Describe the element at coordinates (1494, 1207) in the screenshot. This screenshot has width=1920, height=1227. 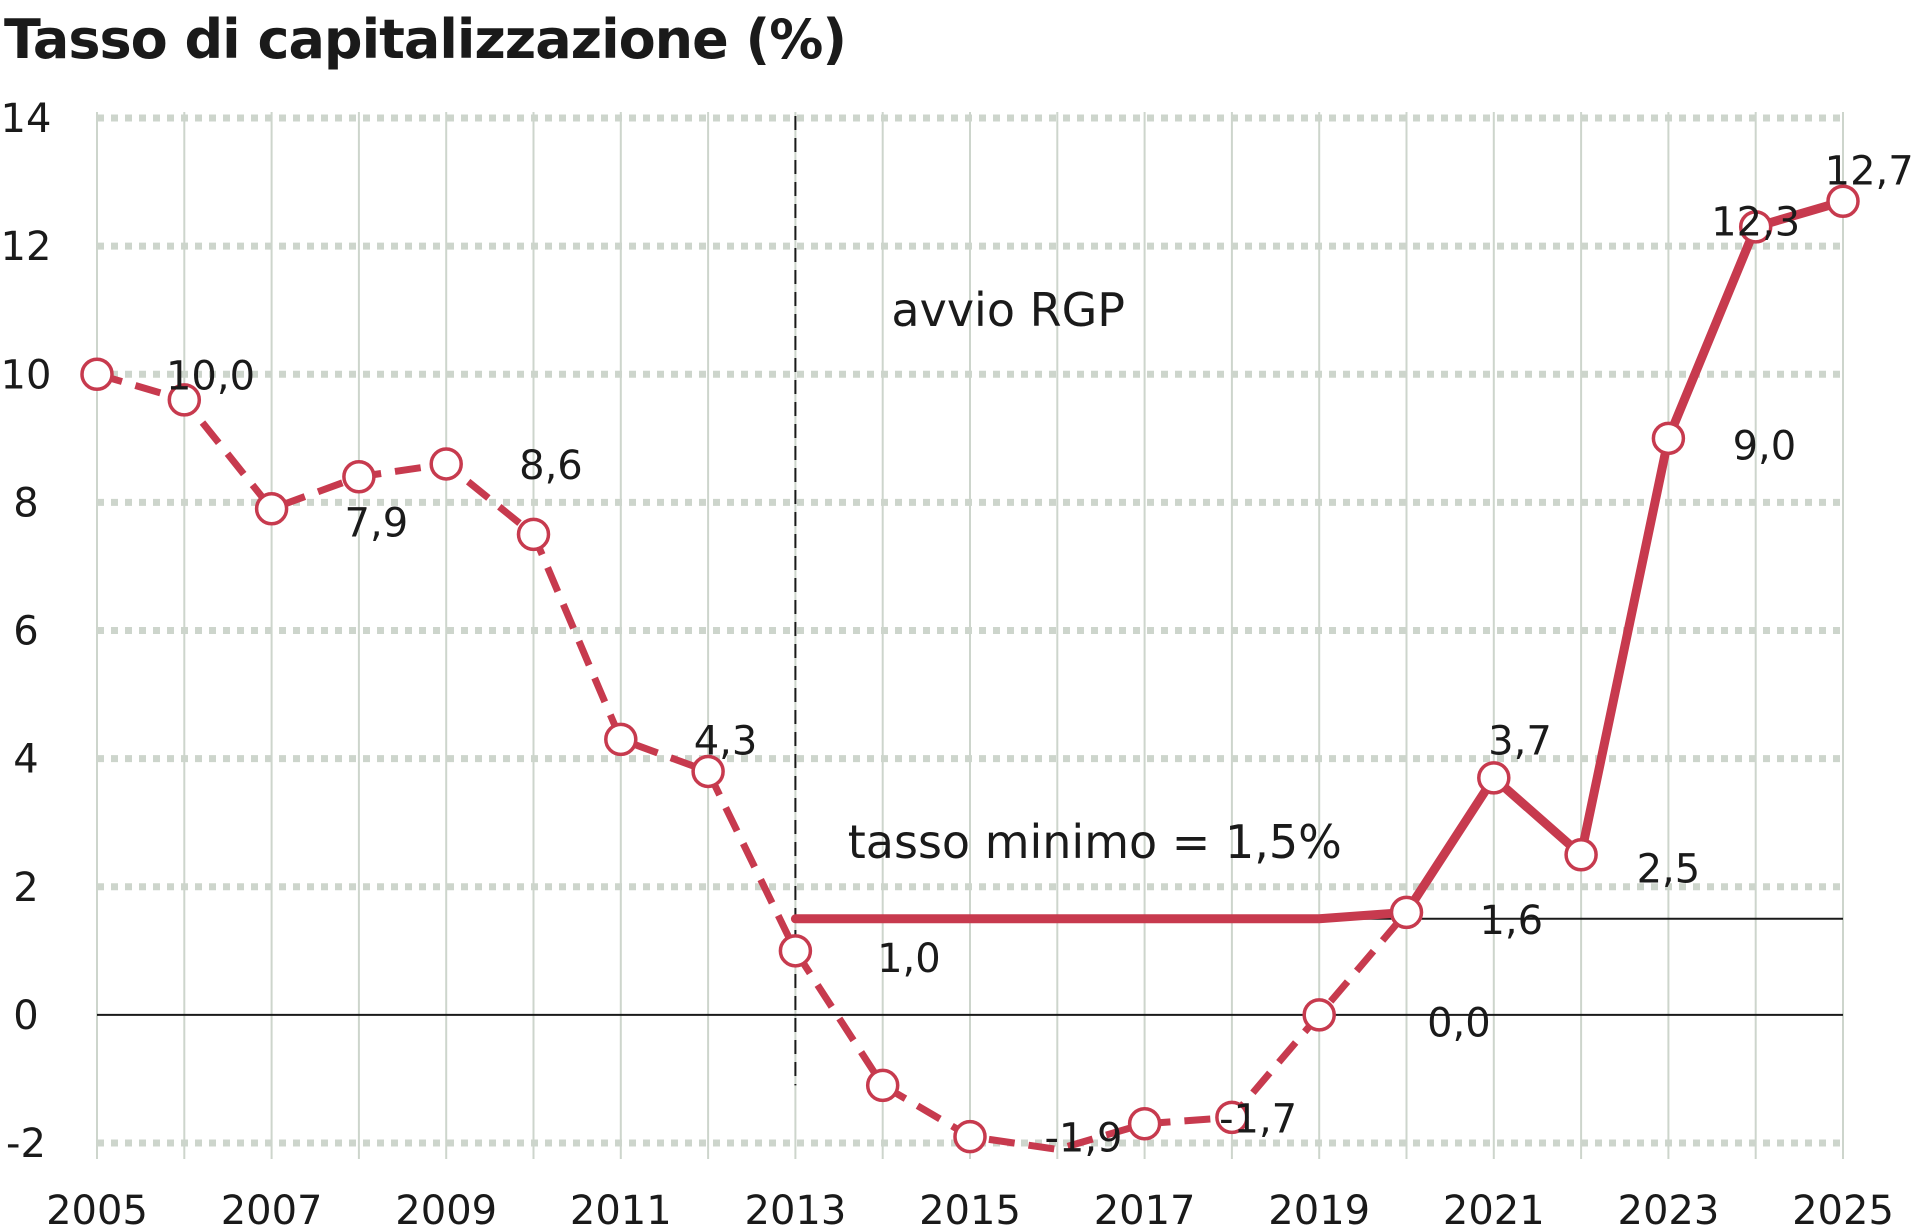
I see `x-tick-label: 2021` at that location.